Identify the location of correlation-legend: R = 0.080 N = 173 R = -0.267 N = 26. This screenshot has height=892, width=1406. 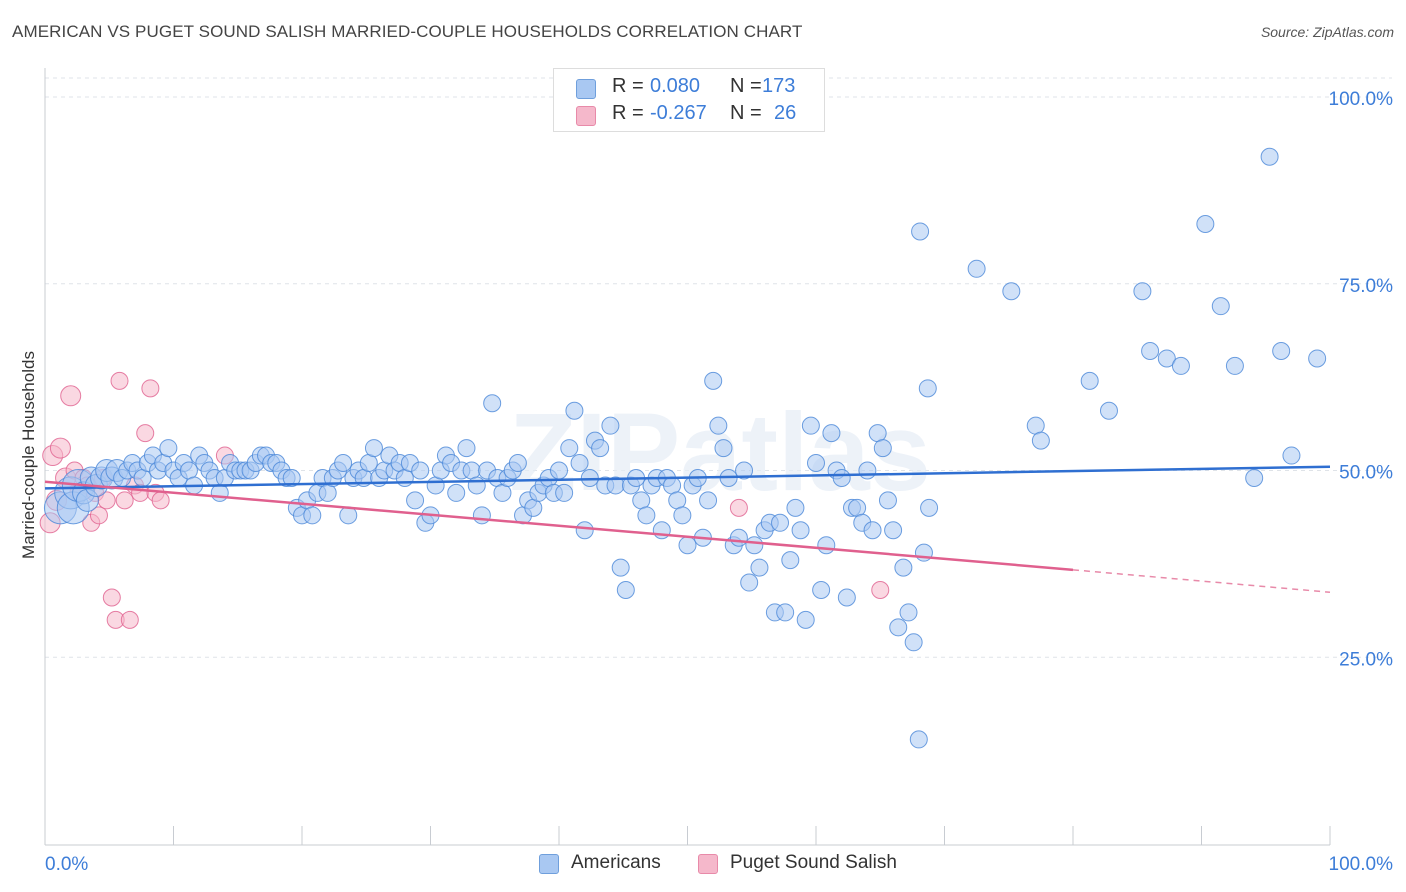
(689, 100).